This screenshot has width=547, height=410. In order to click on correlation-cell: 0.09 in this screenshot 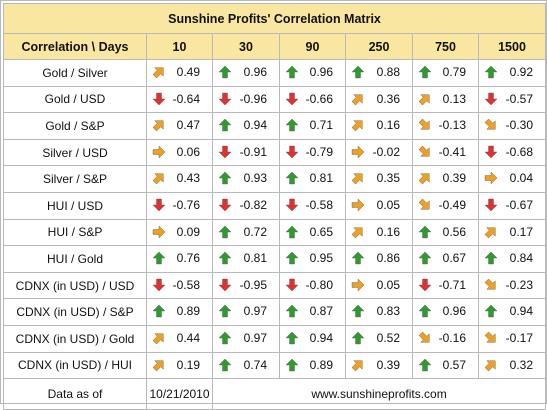, I will do `click(179, 232)`.